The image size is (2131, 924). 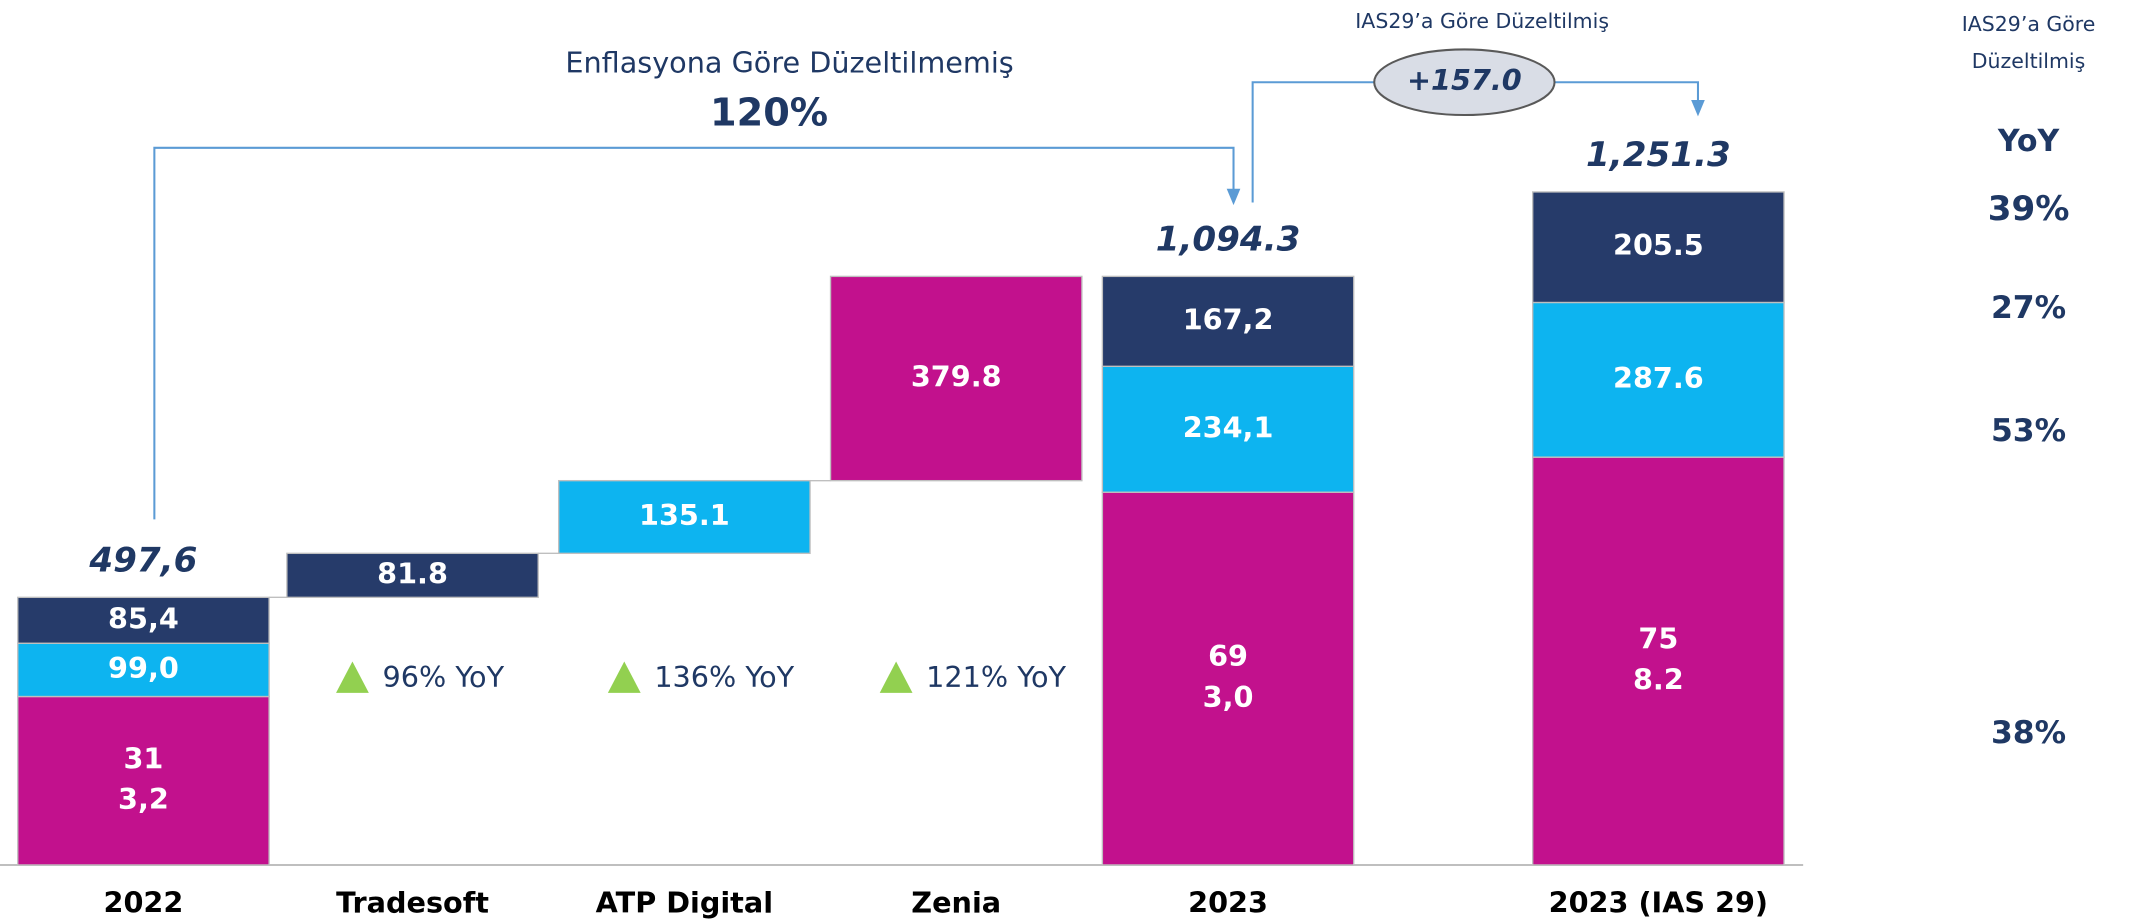 I want to click on total-label: 497,6, so click(x=142, y=560).